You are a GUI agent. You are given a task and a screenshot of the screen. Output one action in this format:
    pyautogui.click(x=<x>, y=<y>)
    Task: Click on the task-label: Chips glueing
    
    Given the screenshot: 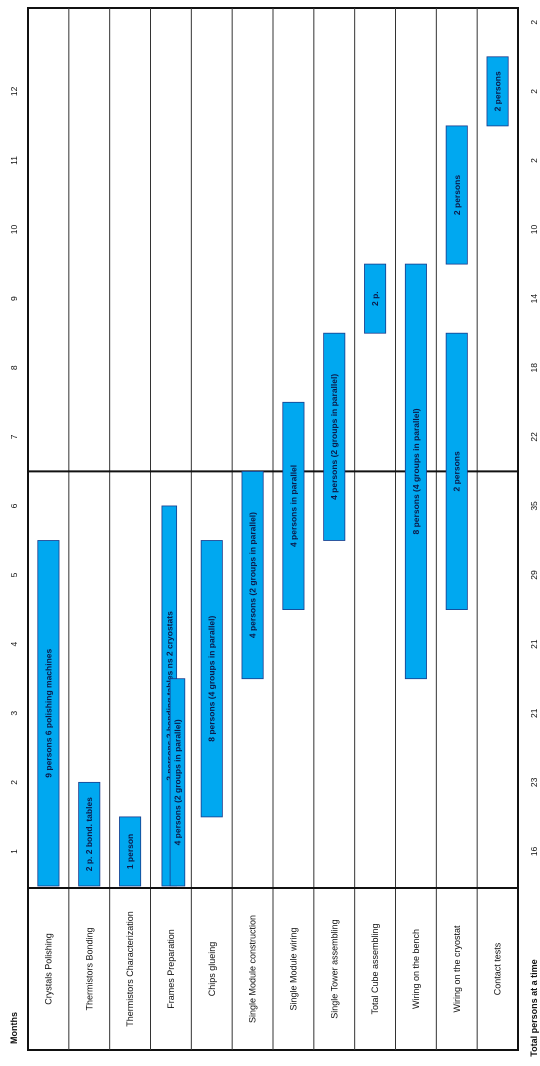 What is the action you would take?
    pyautogui.click(x=212, y=969)
    